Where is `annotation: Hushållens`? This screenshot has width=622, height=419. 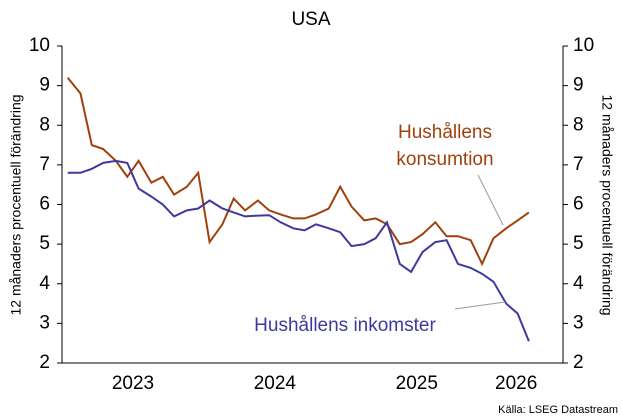
annotation: Hushållens is located at coordinates (445, 132).